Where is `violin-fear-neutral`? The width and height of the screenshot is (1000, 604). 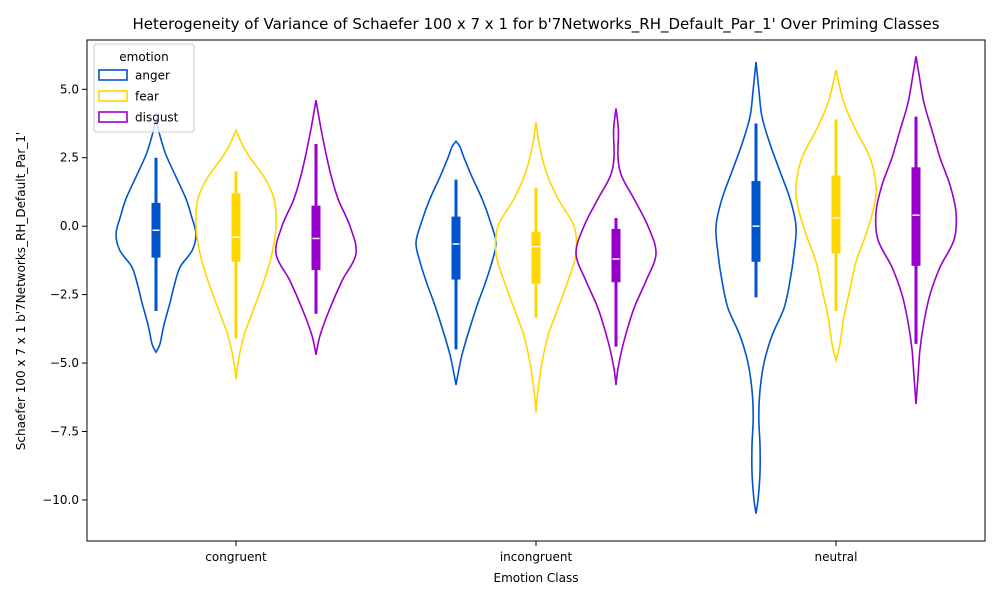
violin-fear-neutral is located at coordinates (836, 216).